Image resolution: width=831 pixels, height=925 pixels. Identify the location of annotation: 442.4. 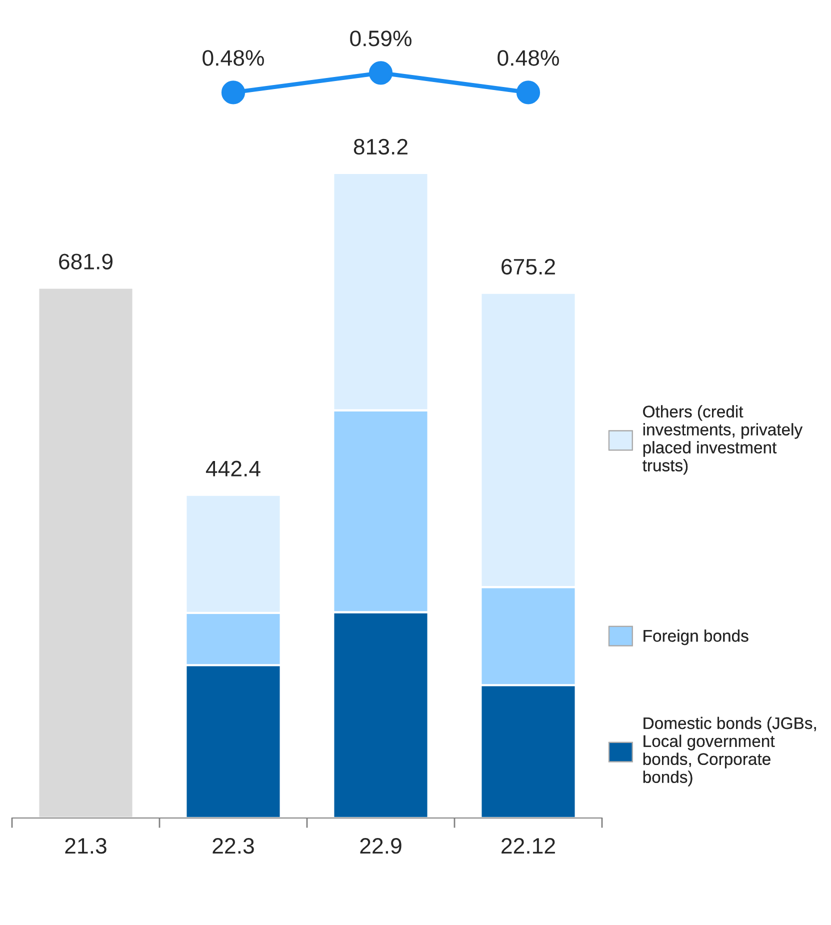
(233, 468).